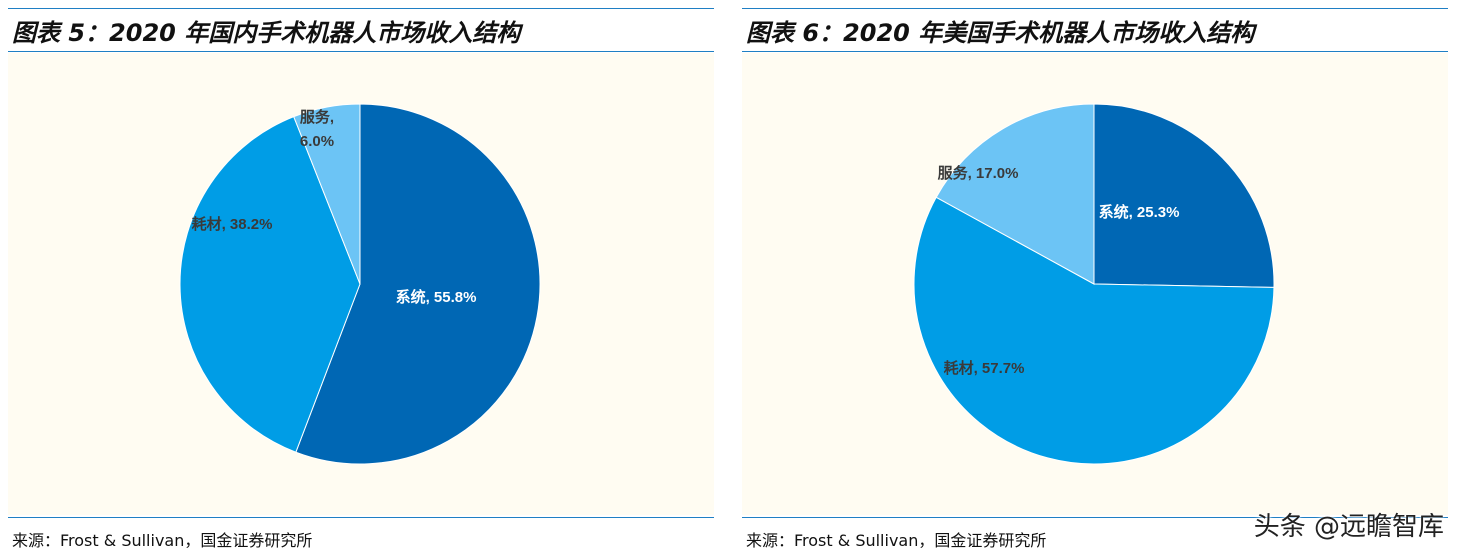  What do you see at coordinates (266, 33) in the screenshot?
I see `chart-title: 图表 5：2020 年国内手术机器人市场收入结构` at bounding box center [266, 33].